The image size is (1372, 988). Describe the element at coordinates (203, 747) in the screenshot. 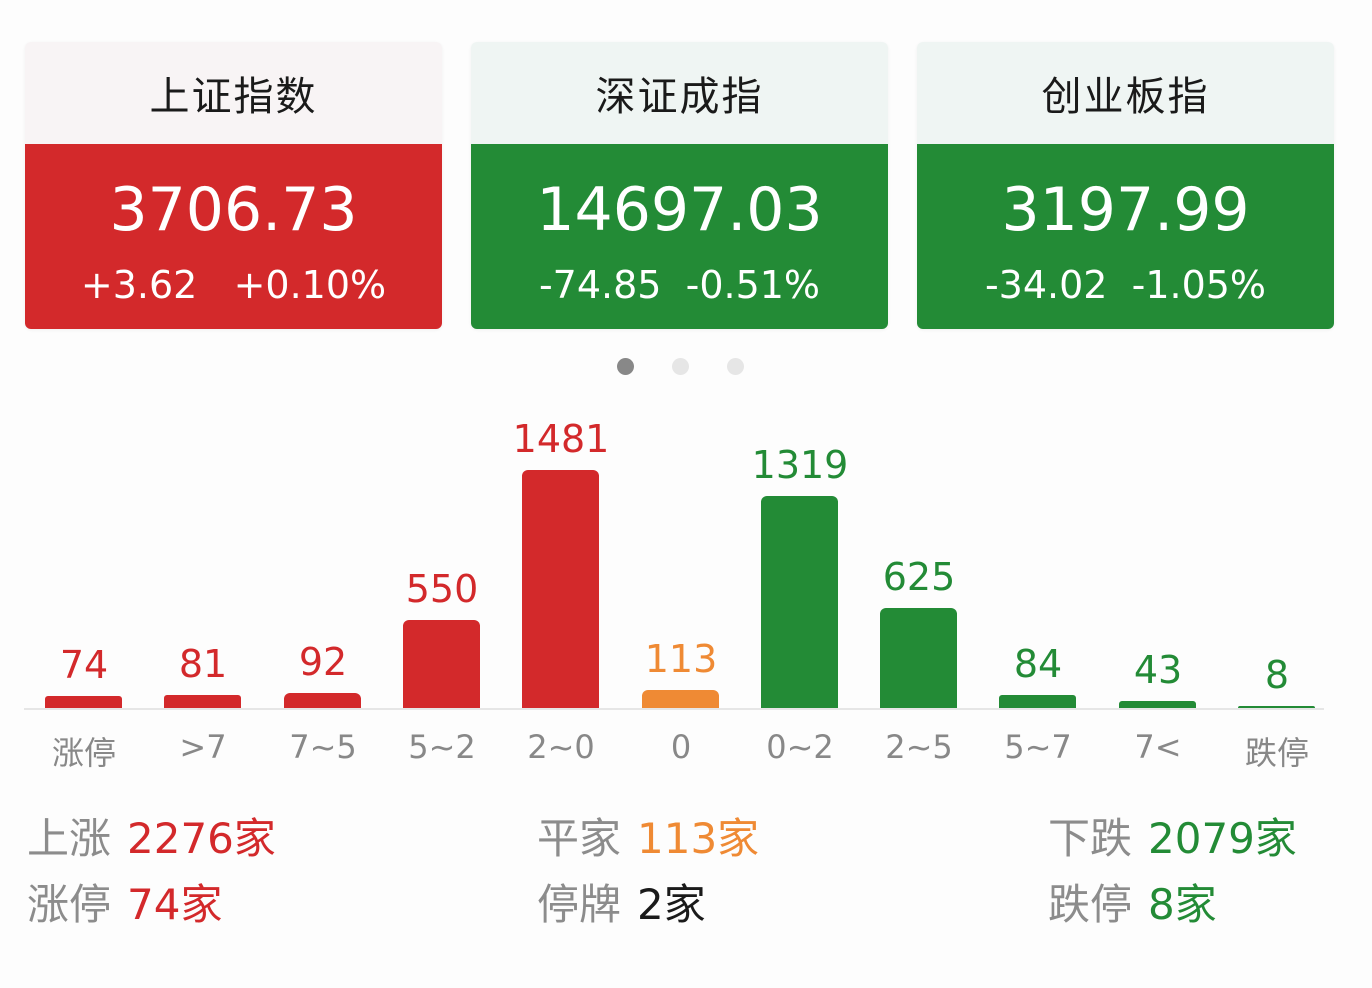

I see `category-label: >7` at that location.